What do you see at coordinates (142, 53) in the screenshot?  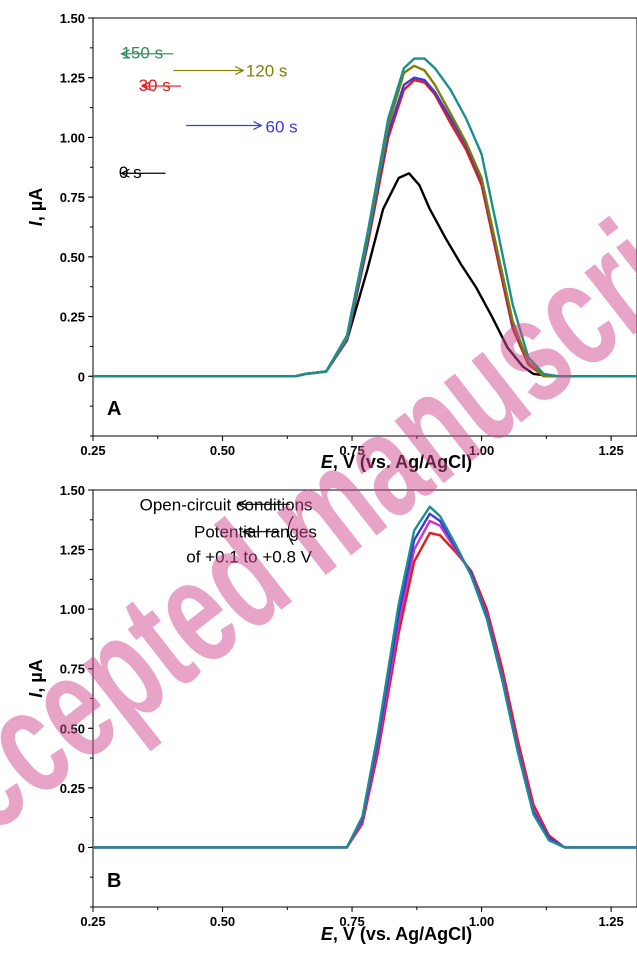 I see `annotation-label: 150 s` at bounding box center [142, 53].